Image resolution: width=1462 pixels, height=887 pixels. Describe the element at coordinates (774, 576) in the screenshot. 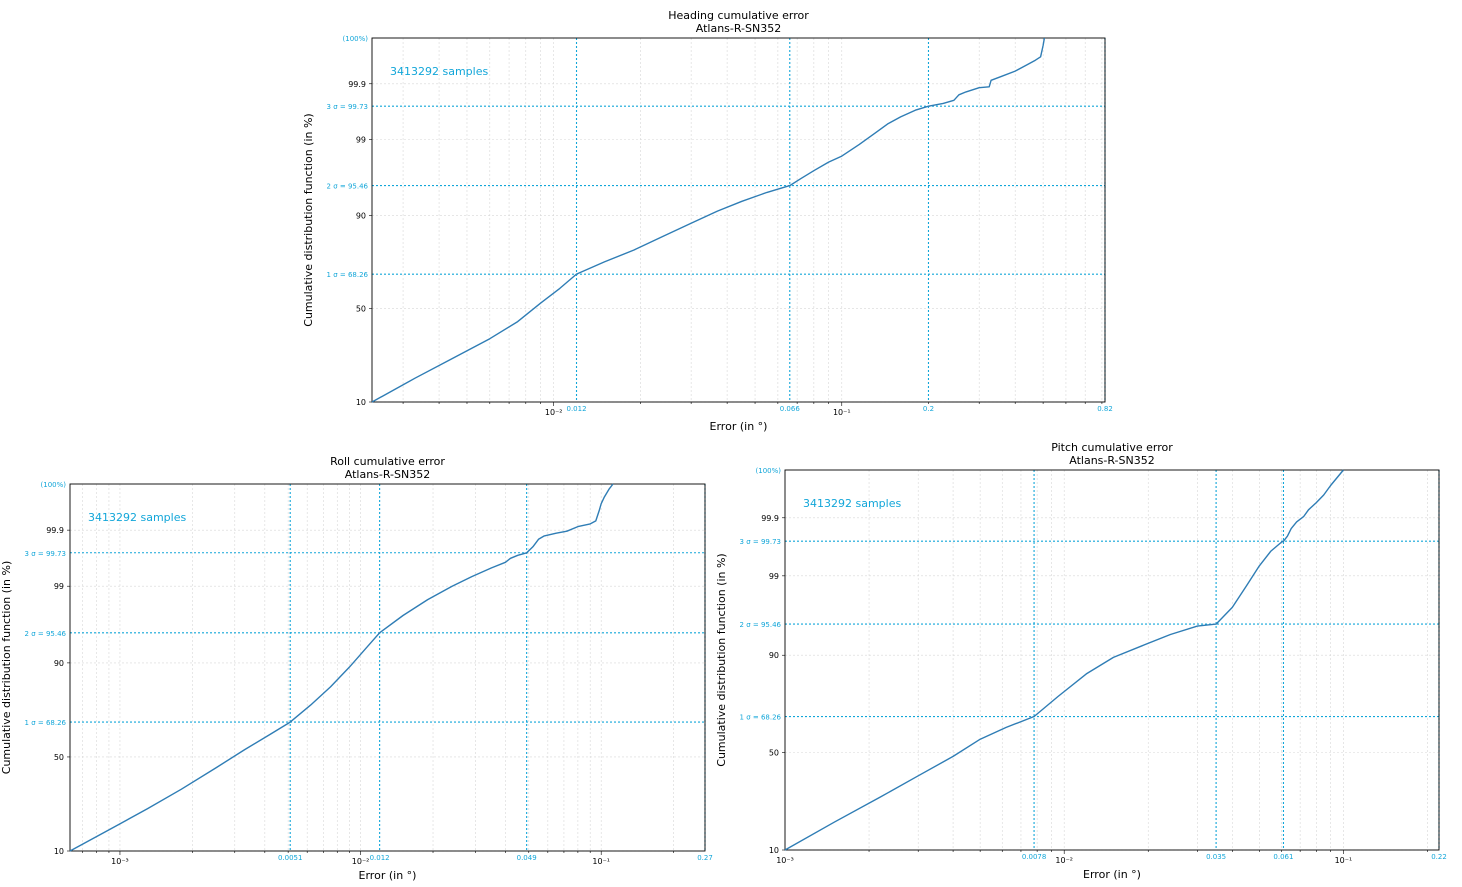

I see `pitch-y-tick-label: 99` at that location.